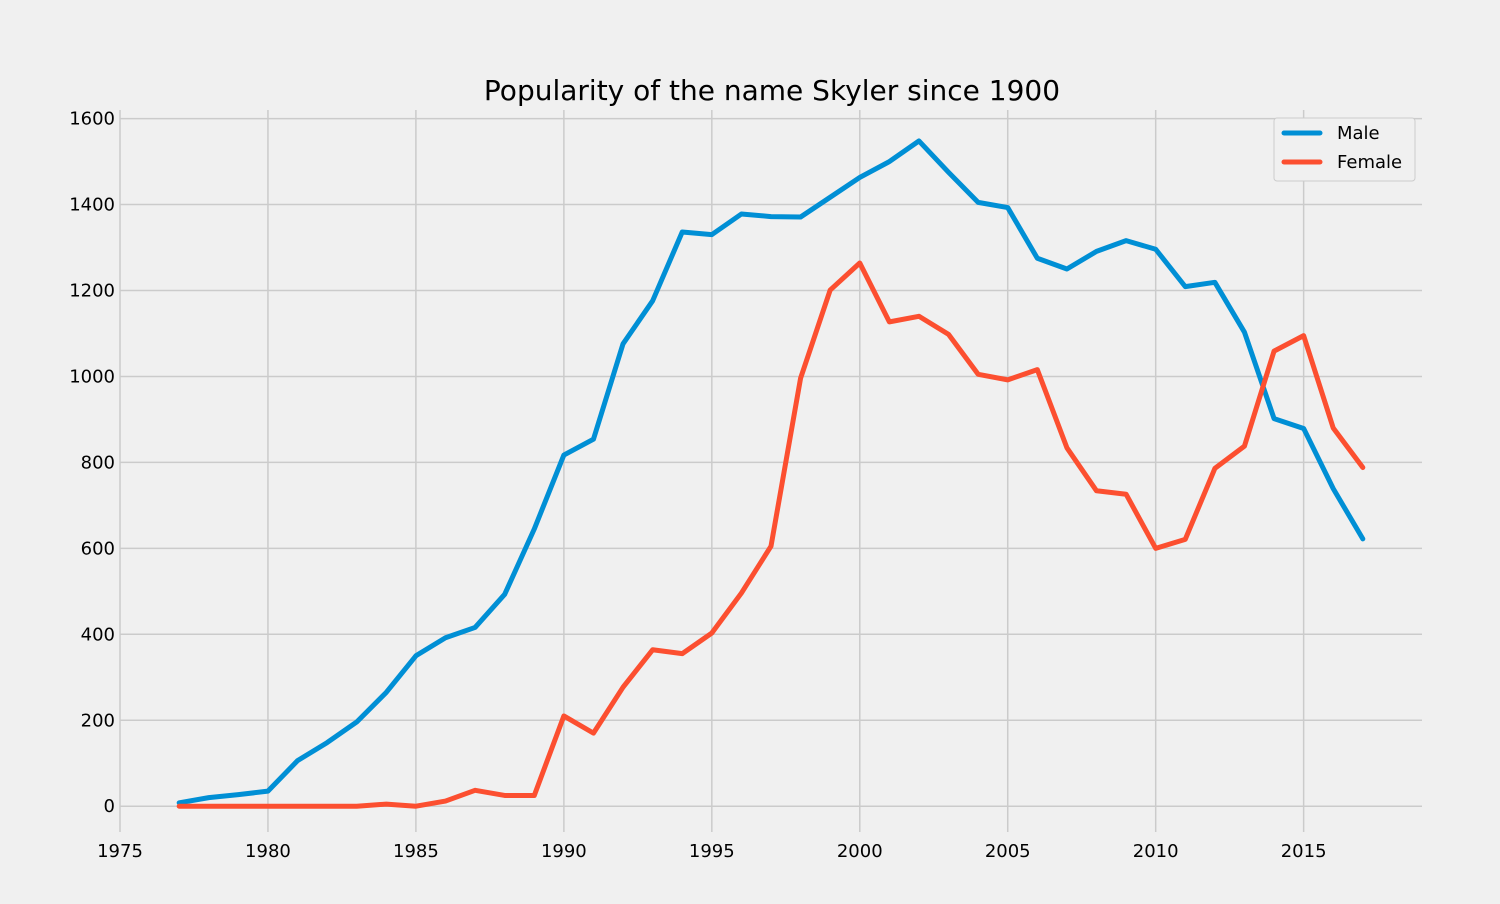 The height and width of the screenshot is (904, 1500). What do you see at coordinates (98, 548) in the screenshot?
I see `y-tick-label: 600` at bounding box center [98, 548].